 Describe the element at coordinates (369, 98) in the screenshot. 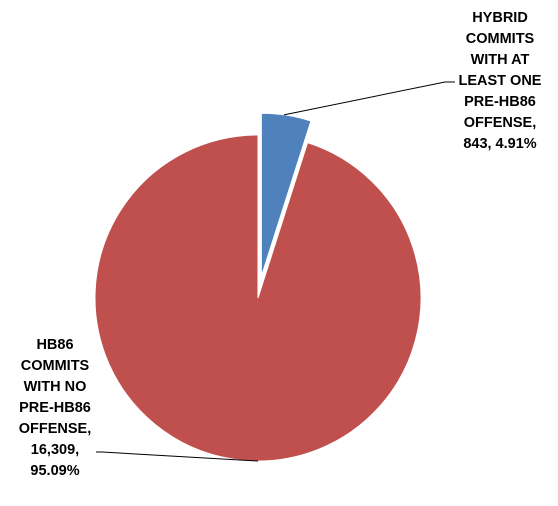

I see `leader-line-hybrid` at that location.